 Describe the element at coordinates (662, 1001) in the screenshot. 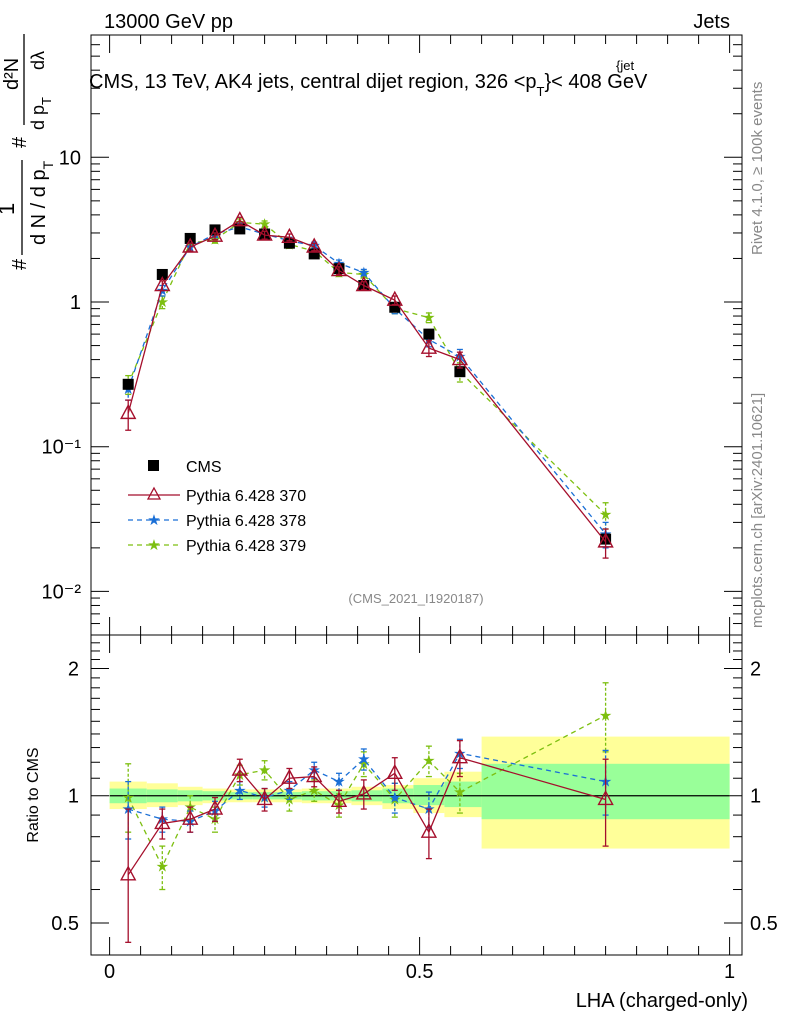

I see `x-axis-label: LHA (charged-only)` at that location.